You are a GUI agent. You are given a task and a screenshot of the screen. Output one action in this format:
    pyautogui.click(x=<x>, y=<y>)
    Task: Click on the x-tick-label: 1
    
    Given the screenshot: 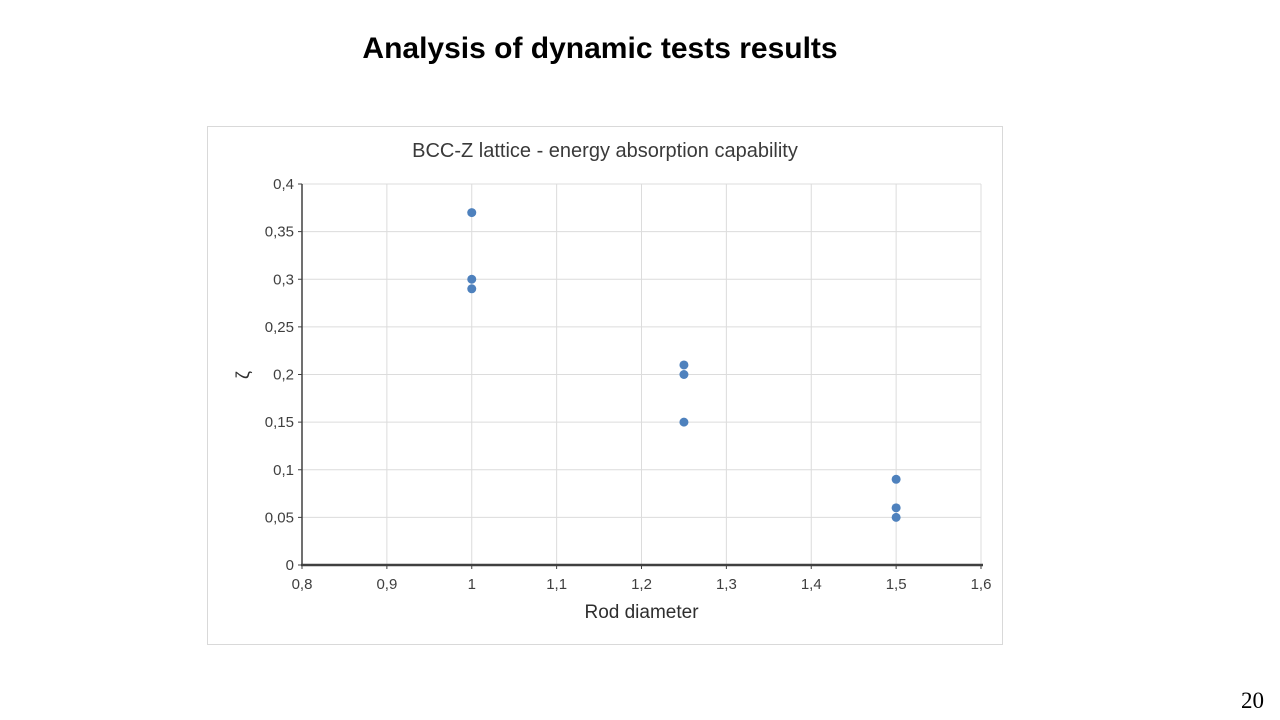 What is the action you would take?
    pyautogui.click(x=472, y=584)
    